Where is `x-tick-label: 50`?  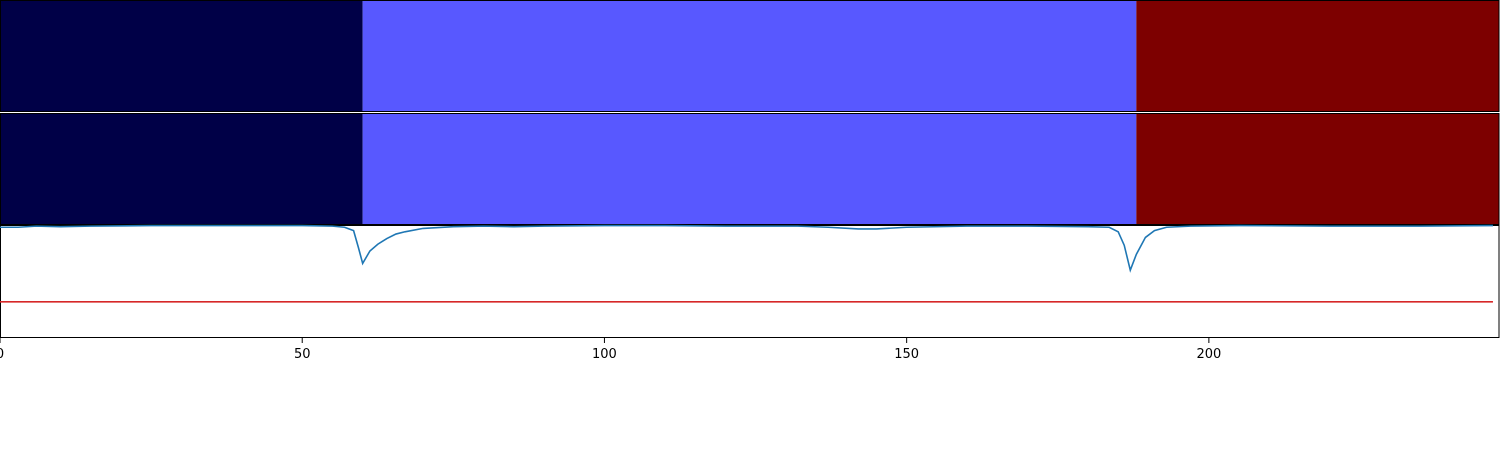 x-tick-label: 50 is located at coordinates (302, 354).